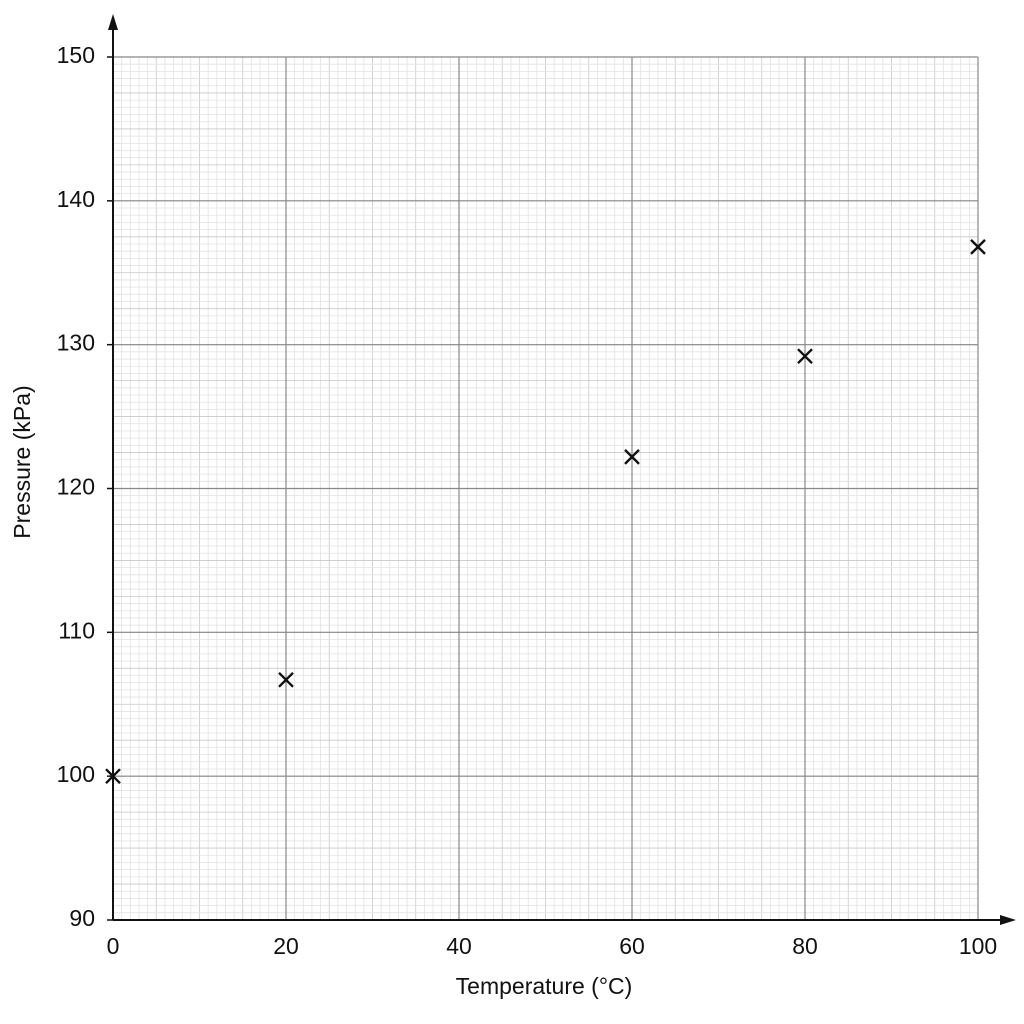 The image size is (1024, 1024). I want to click on y-tick-label: 140, so click(76, 199).